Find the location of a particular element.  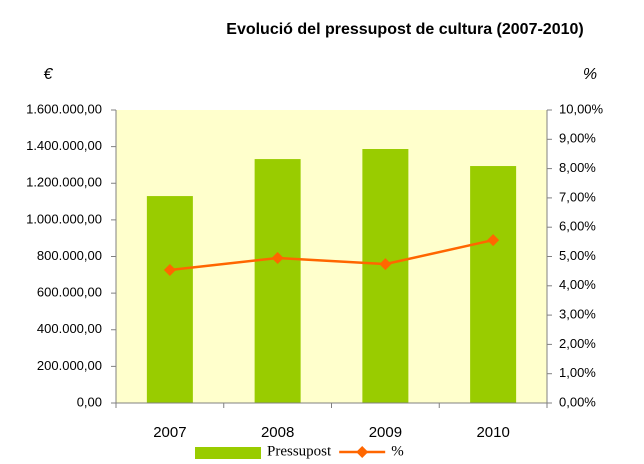

y-tick-label: 800.000,00 is located at coordinates (69, 255).